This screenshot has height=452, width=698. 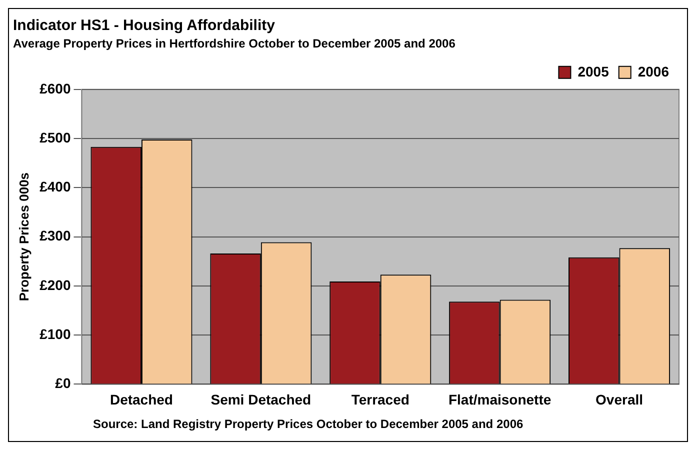 What do you see at coordinates (55, 186) in the screenshot?
I see `y-tick-label: £400` at bounding box center [55, 186].